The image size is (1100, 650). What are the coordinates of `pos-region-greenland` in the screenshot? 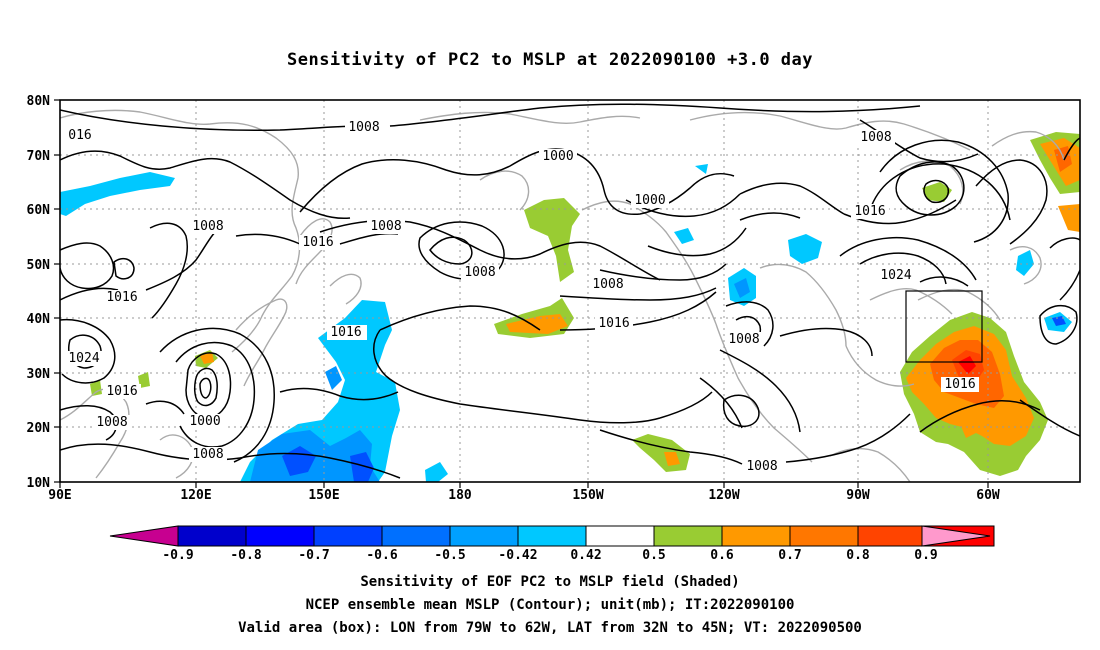 It's located at (937, 192).